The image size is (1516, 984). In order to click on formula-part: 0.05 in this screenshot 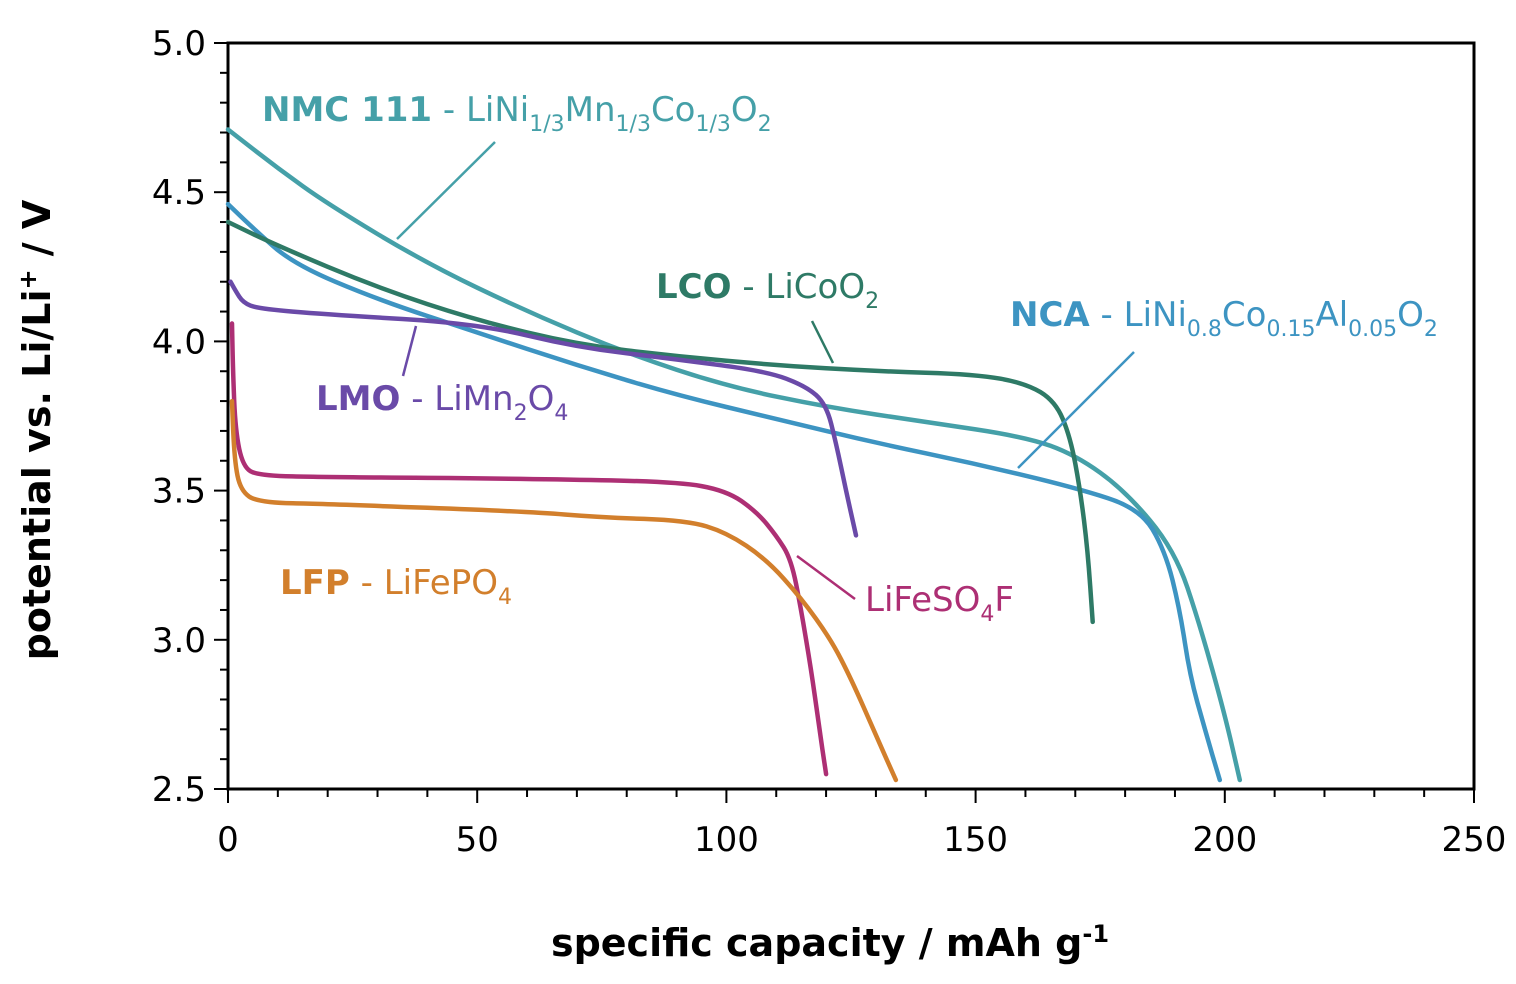, I will do `click(1372, 329)`.